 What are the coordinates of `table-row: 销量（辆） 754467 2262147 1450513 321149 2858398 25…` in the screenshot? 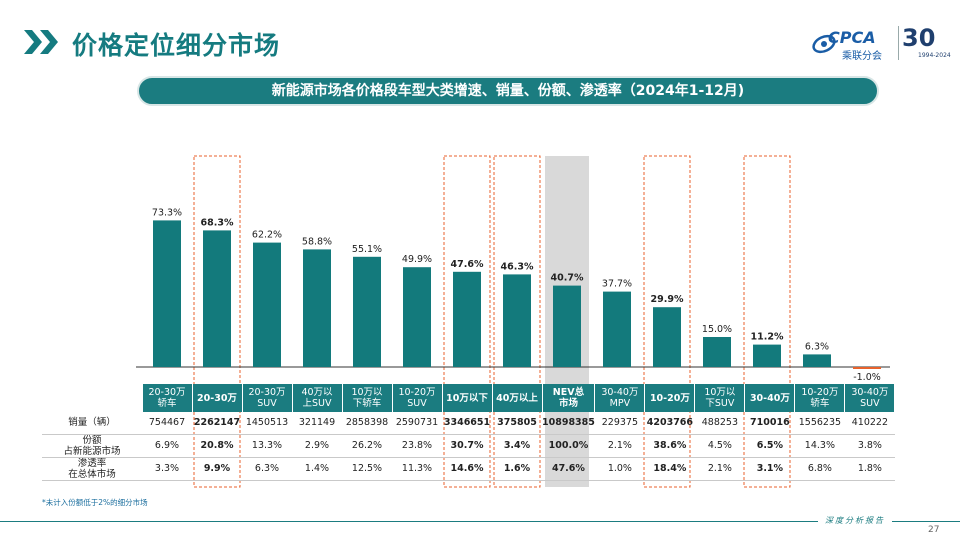 It's located at (468, 423).